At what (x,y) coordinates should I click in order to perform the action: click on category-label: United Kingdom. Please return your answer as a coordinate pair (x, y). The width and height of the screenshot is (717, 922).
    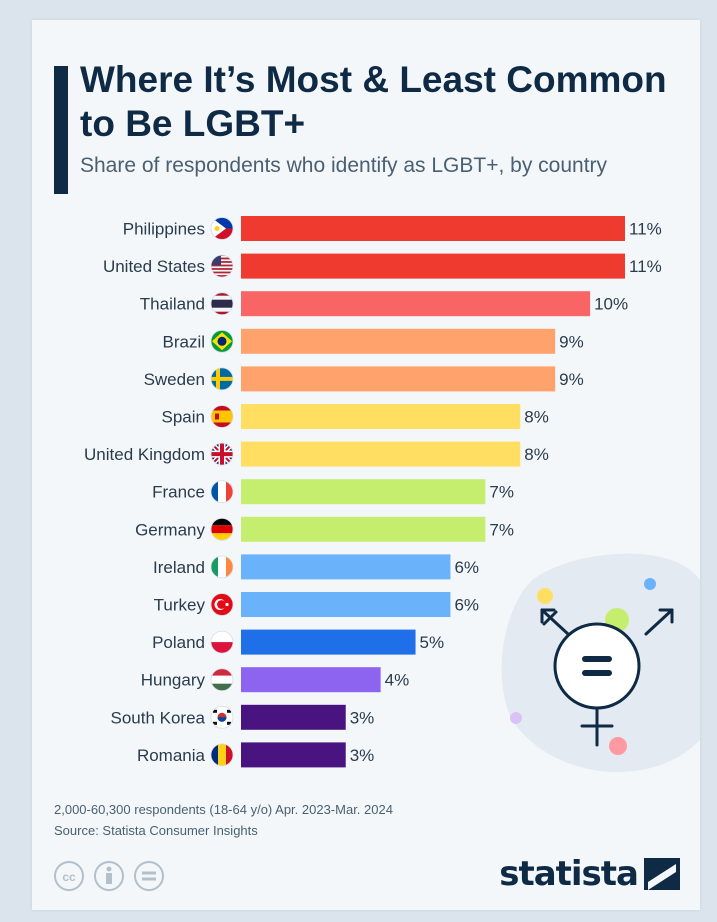
    Looking at the image, I should click on (144, 454).